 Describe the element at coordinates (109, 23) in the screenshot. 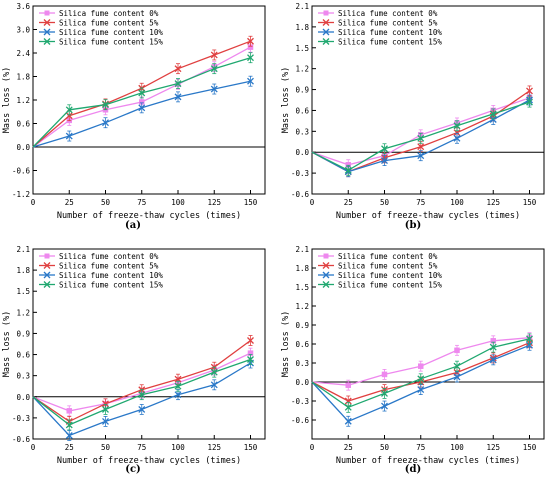

I see `legend-label: Silica fume content 5%` at that location.